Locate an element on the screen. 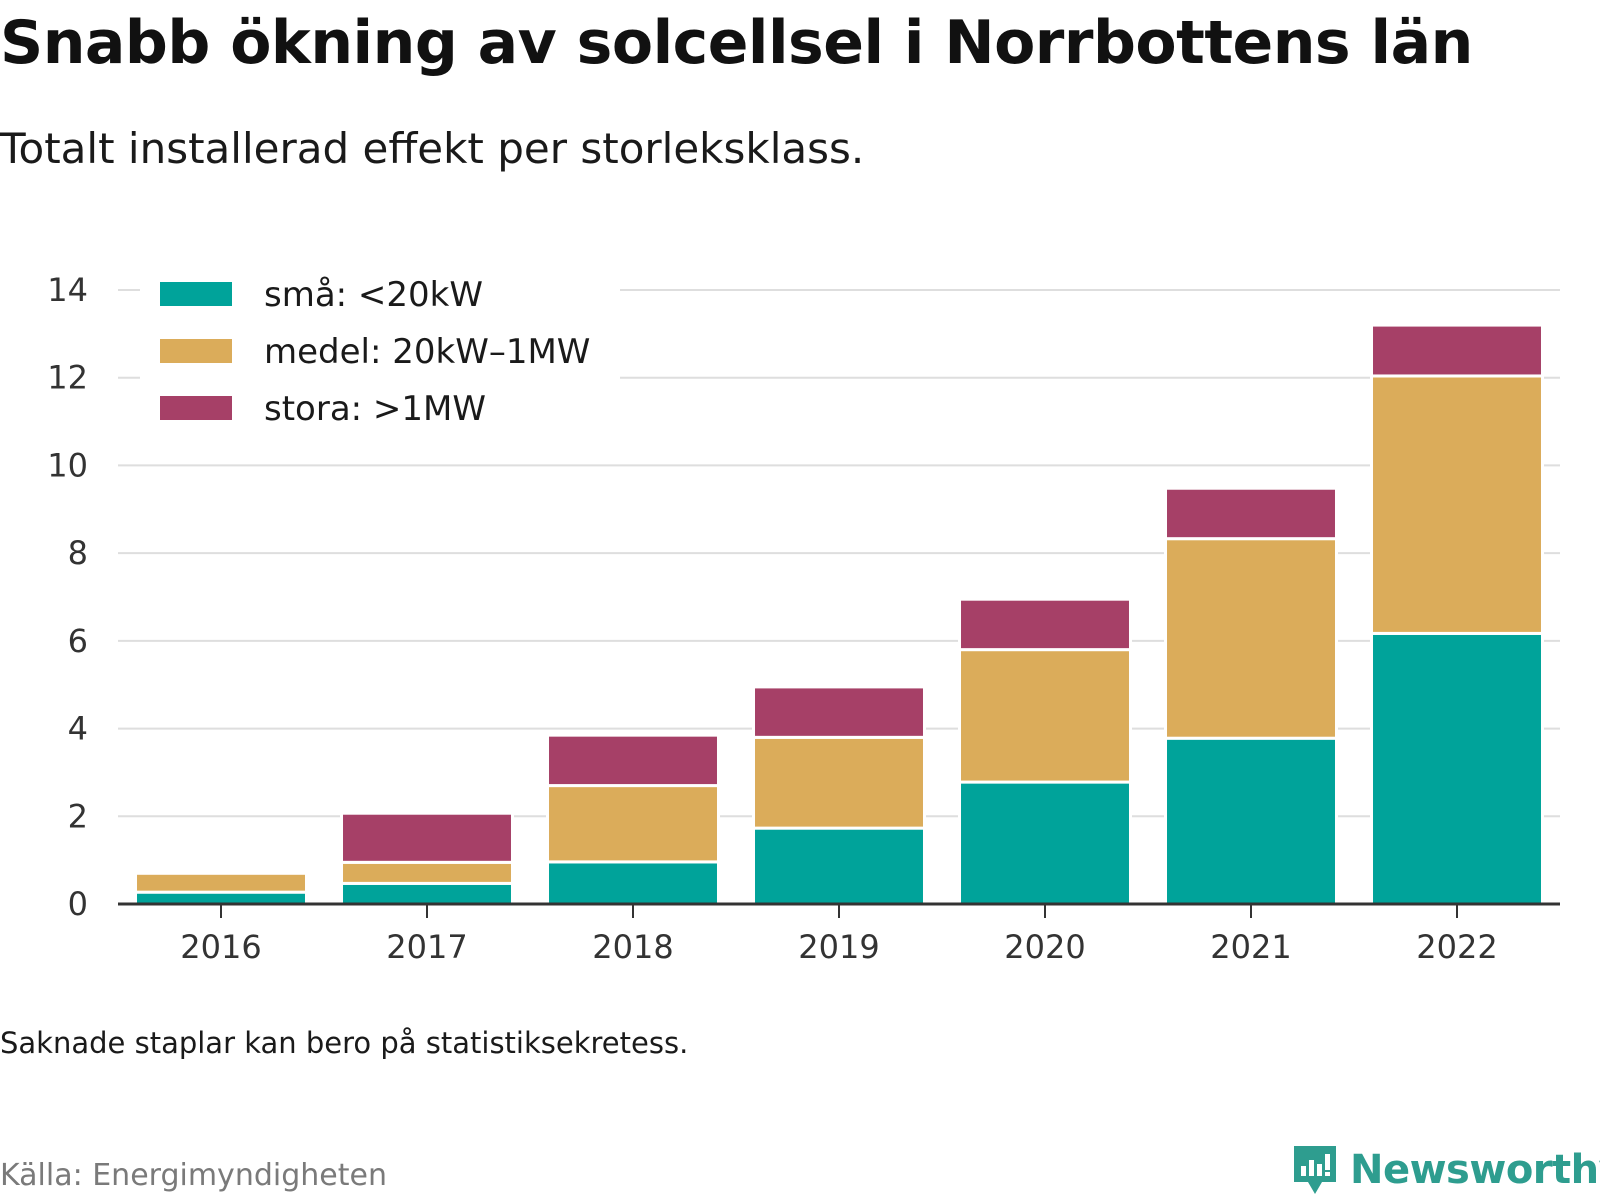  x-tick-label: 2019 is located at coordinates (838, 947).